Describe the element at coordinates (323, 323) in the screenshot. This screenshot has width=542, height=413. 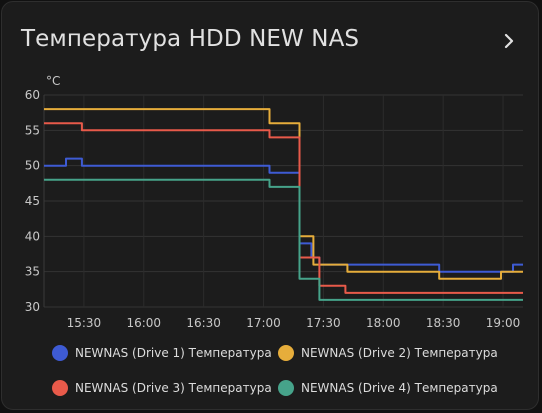
I see `x-tick-label: 17:30` at that location.